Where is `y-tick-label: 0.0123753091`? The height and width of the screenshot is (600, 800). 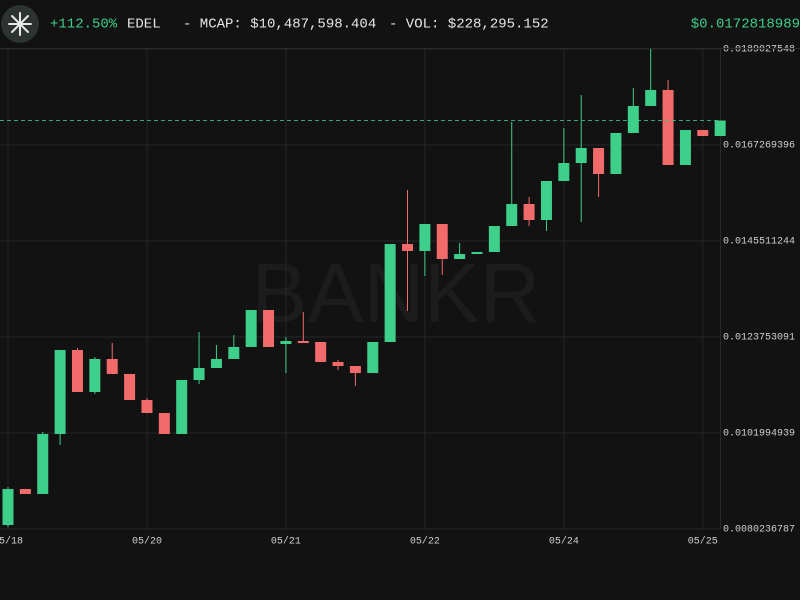 y-tick-label: 0.0123753091 is located at coordinates (759, 338).